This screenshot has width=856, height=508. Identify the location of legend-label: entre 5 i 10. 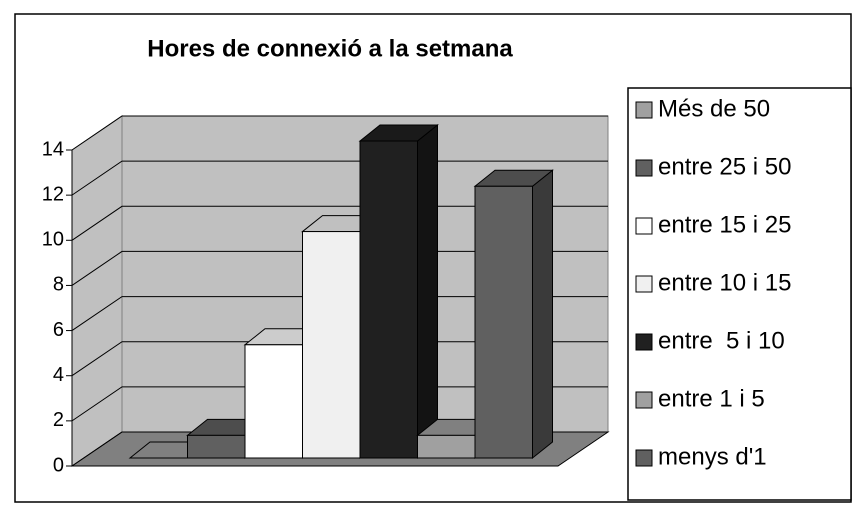
(721, 340).